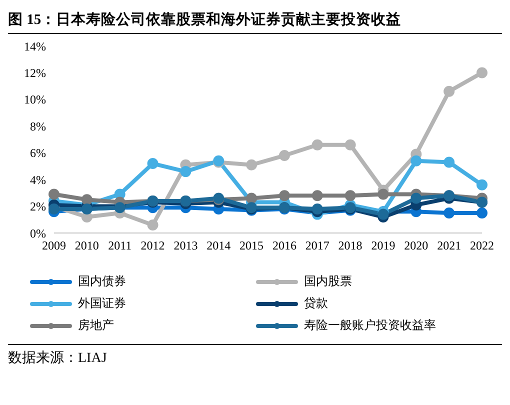 This screenshot has height=405, width=510. What do you see at coordinates (482, 245) in the screenshot?
I see `x-tick-label: 2022` at bounding box center [482, 245].